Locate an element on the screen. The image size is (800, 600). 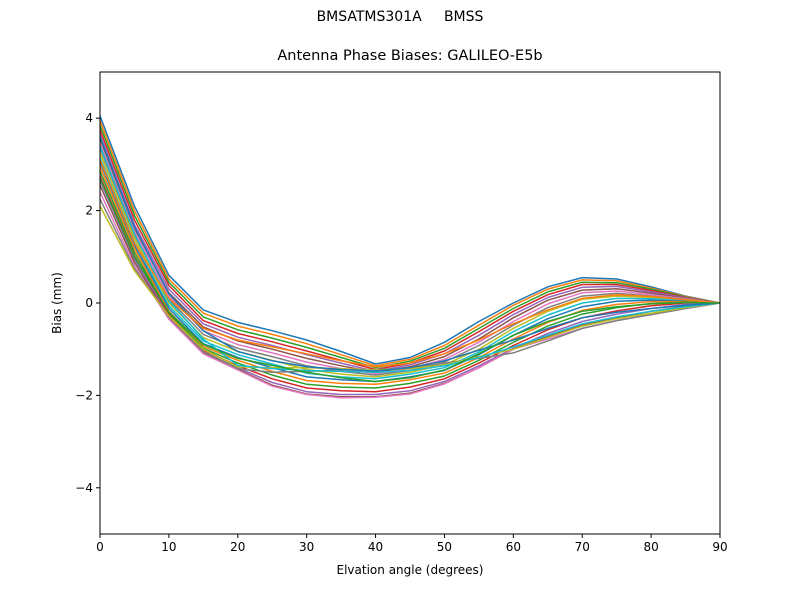
y-tick-label: −2 is located at coordinates (84, 395).